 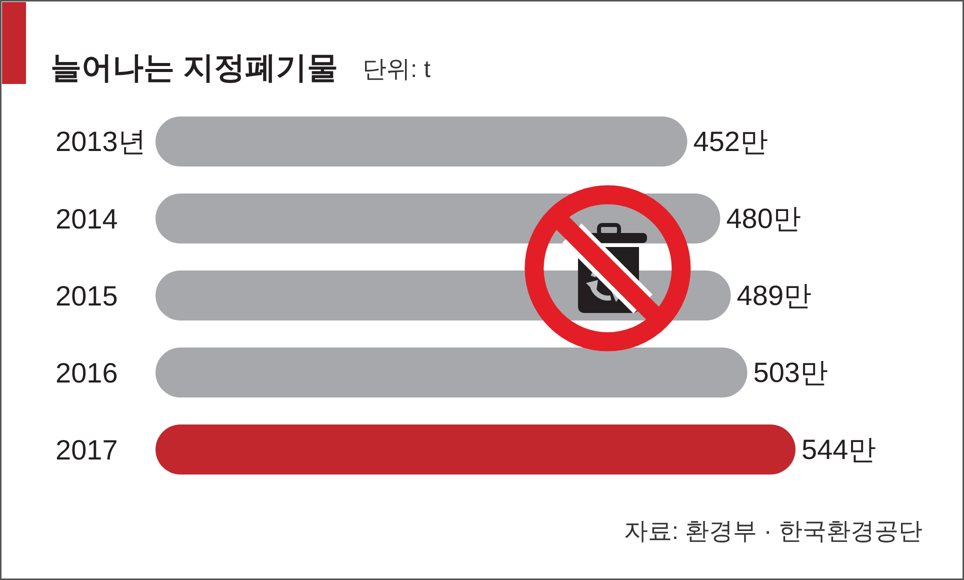 What do you see at coordinates (194, 67) in the screenshot?
I see `chart-title: 늘어나는 지정폐기물` at bounding box center [194, 67].